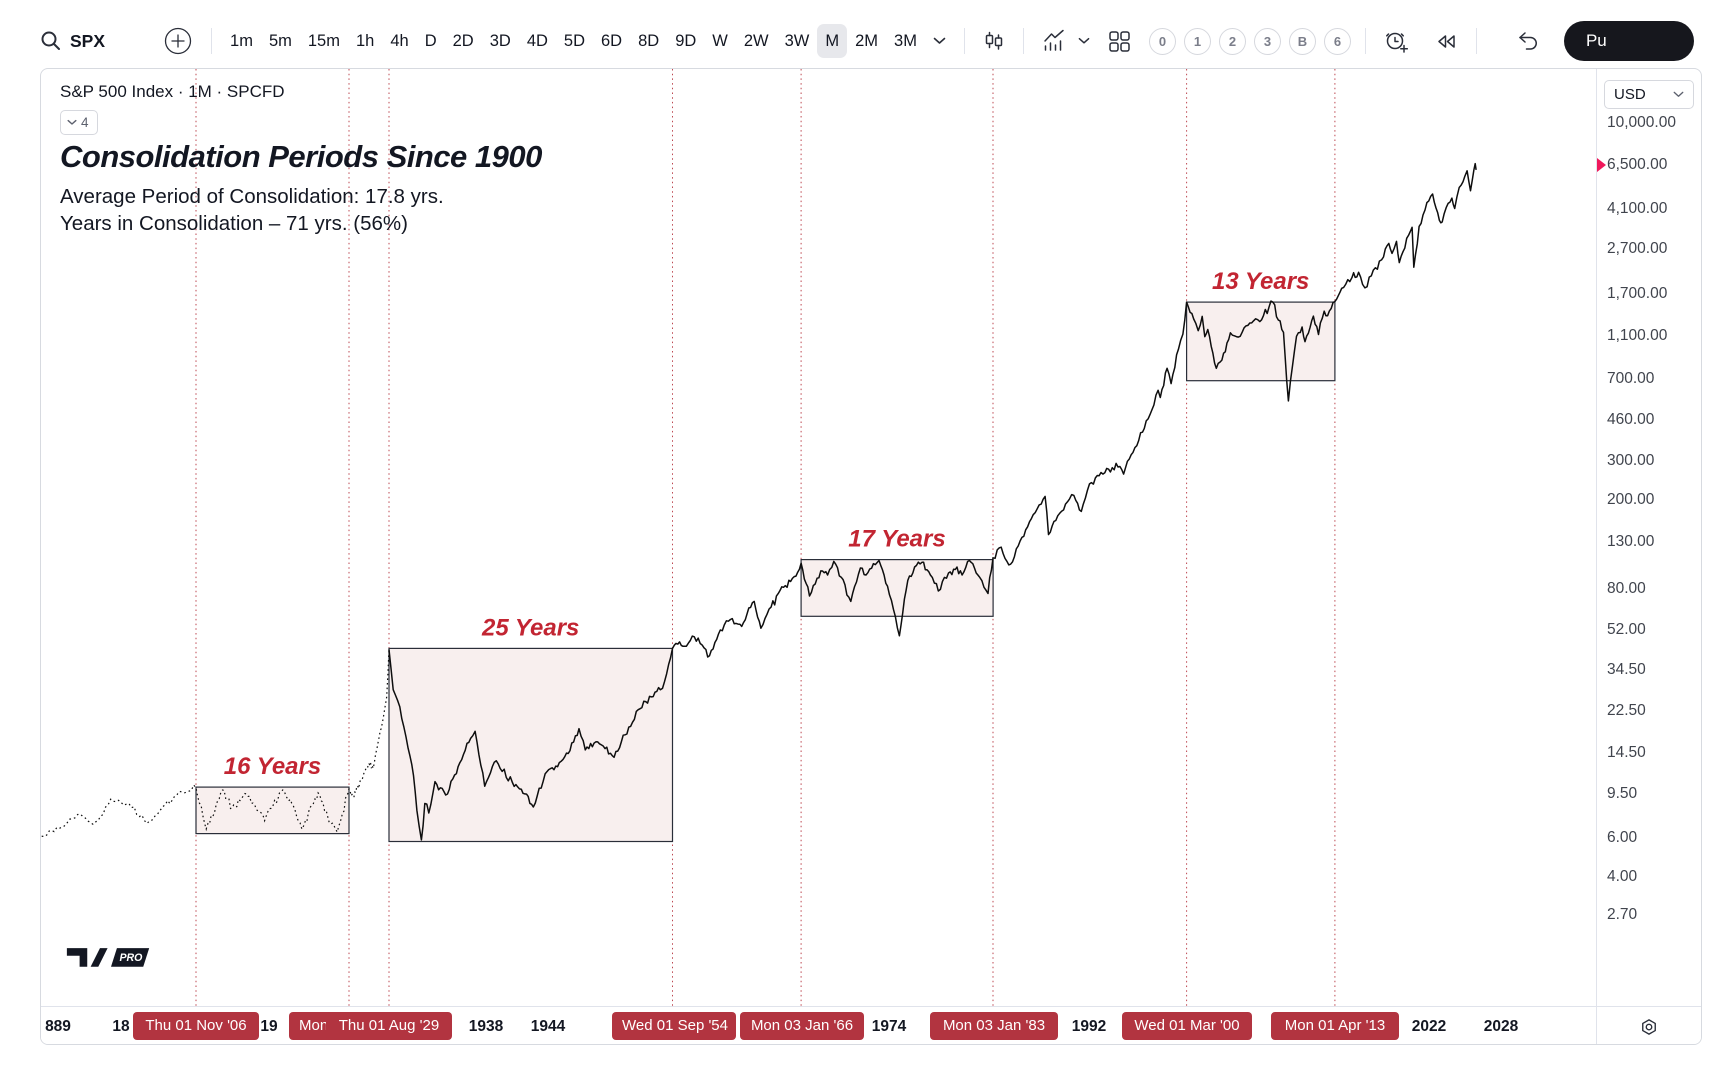  Describe the element at coordinates (241, 41) in the screenshot. I see `timeframe-1m: 1m` at that location.